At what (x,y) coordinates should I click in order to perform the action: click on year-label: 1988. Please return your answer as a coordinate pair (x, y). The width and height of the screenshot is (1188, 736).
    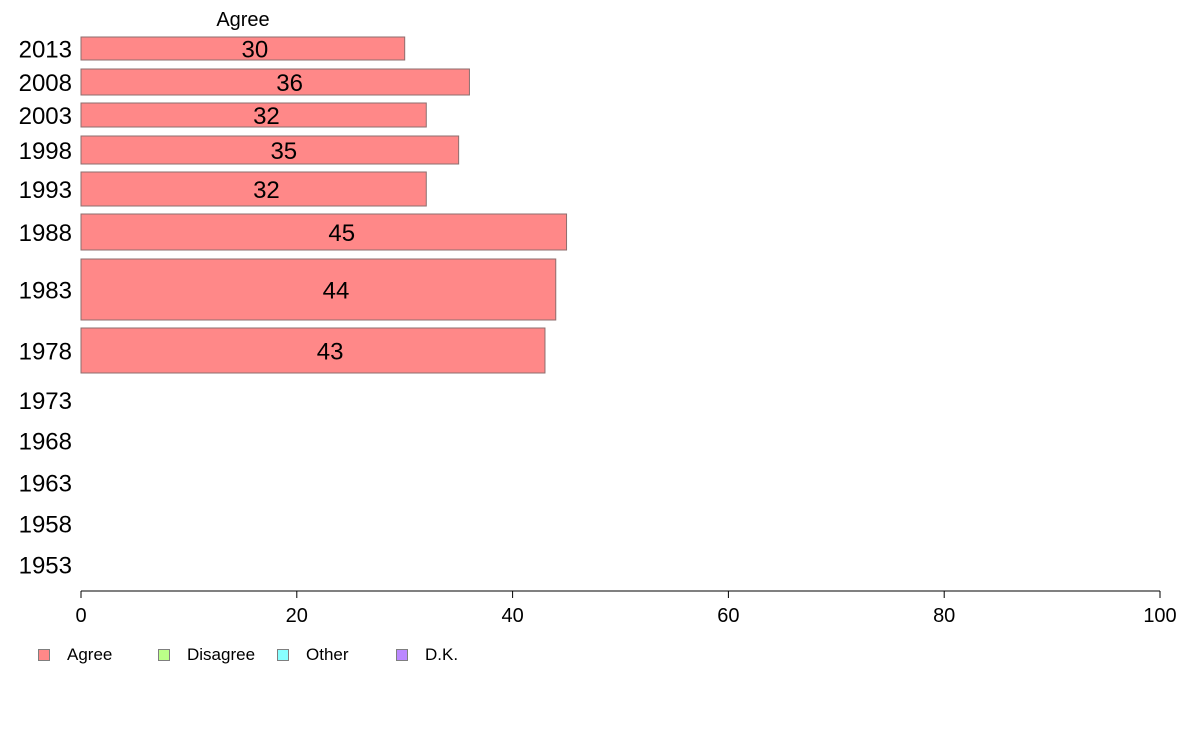
    Looking at the image, I should click on (45, 233).